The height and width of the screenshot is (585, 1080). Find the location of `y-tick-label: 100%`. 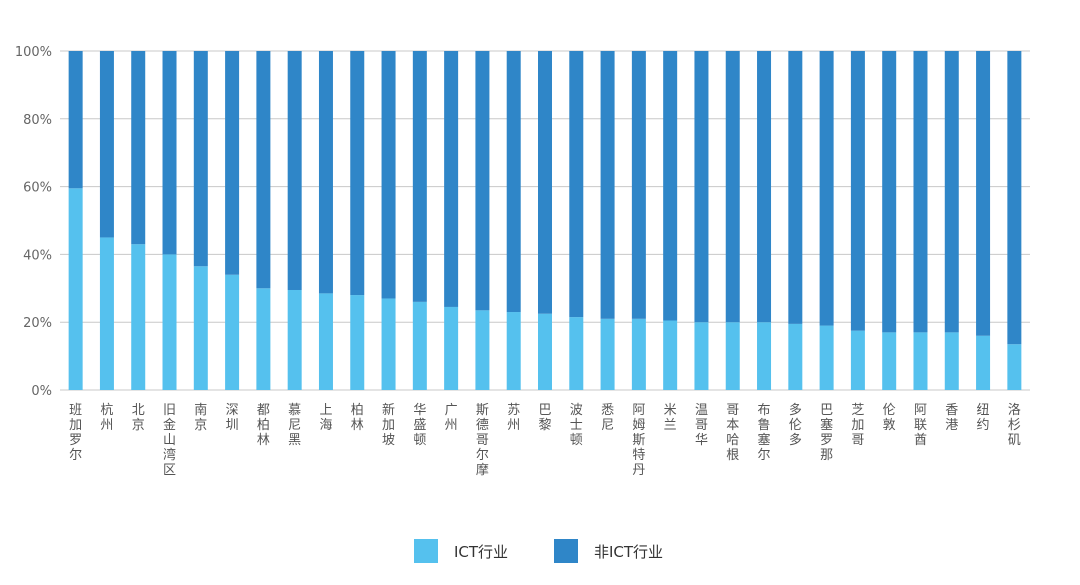

y-tick-label: 100% is located at coordinates (33, 52).